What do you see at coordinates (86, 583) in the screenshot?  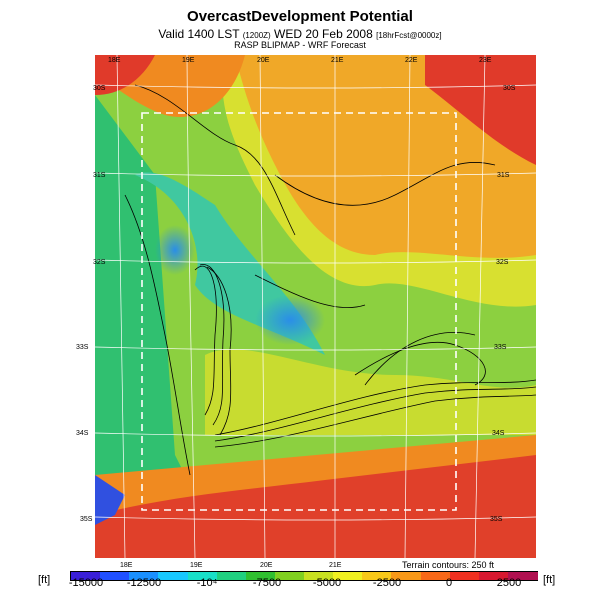 I see `colorbar-label: -15000` at bounding box center [86, 583].